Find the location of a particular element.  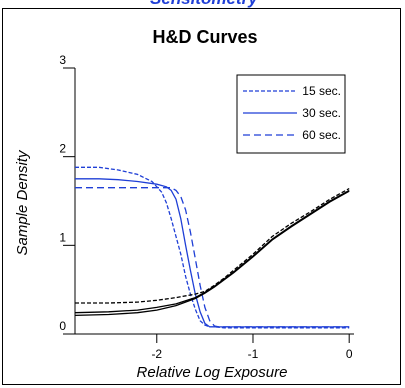

x-tick-label: -2 is located at coordinates (156, 354).